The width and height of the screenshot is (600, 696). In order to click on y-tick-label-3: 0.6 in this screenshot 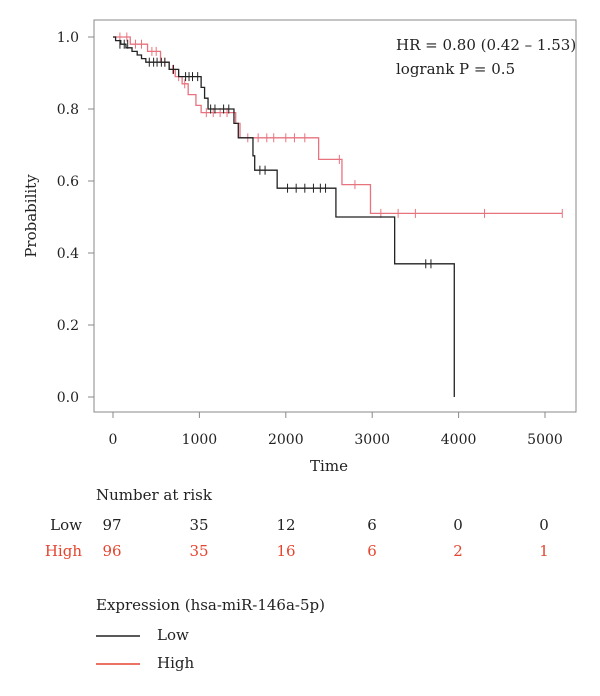, I will do `click(68, 182)`.